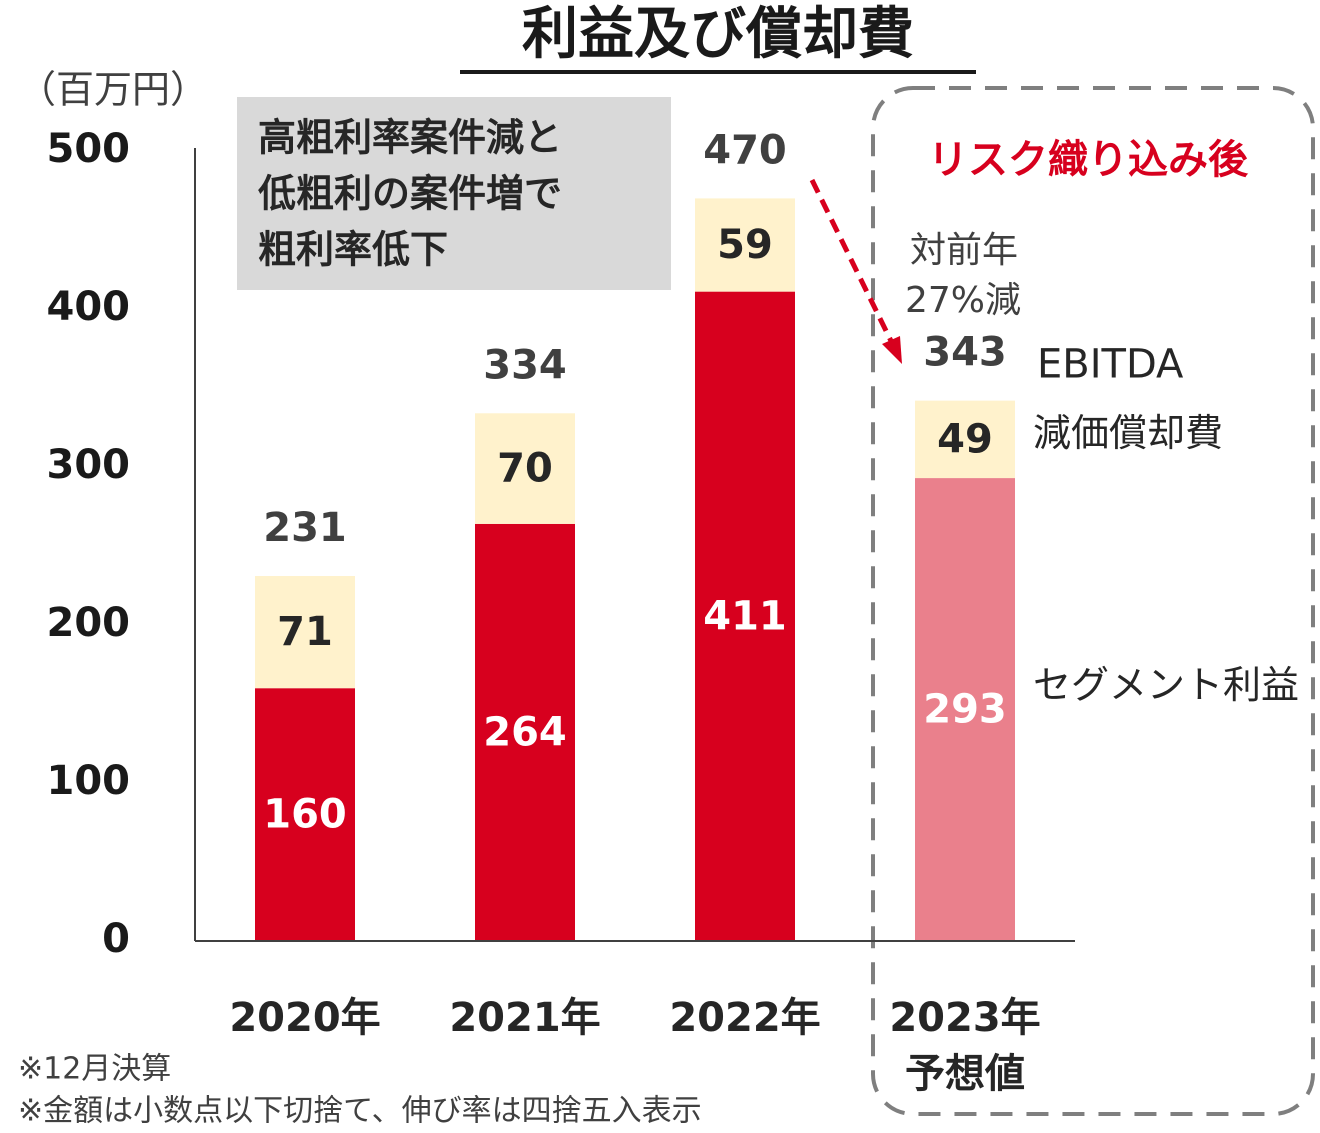 This screenshot has height=1133, width=1320. I want to click on y-tick-label: 100, so click(89, 781).